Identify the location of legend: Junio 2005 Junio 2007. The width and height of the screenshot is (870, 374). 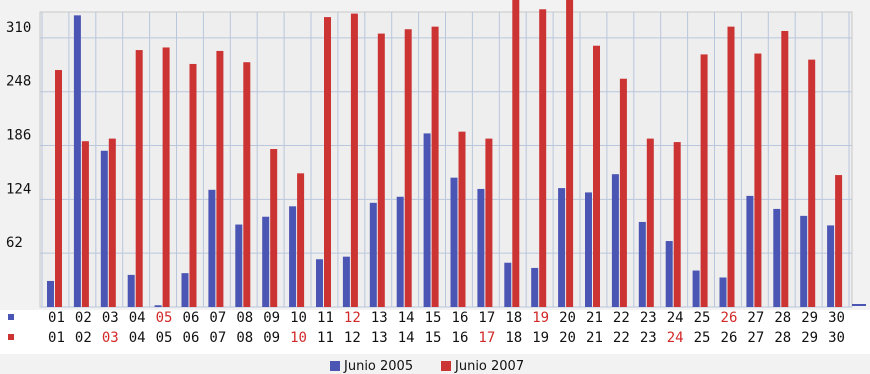
(435, 364).